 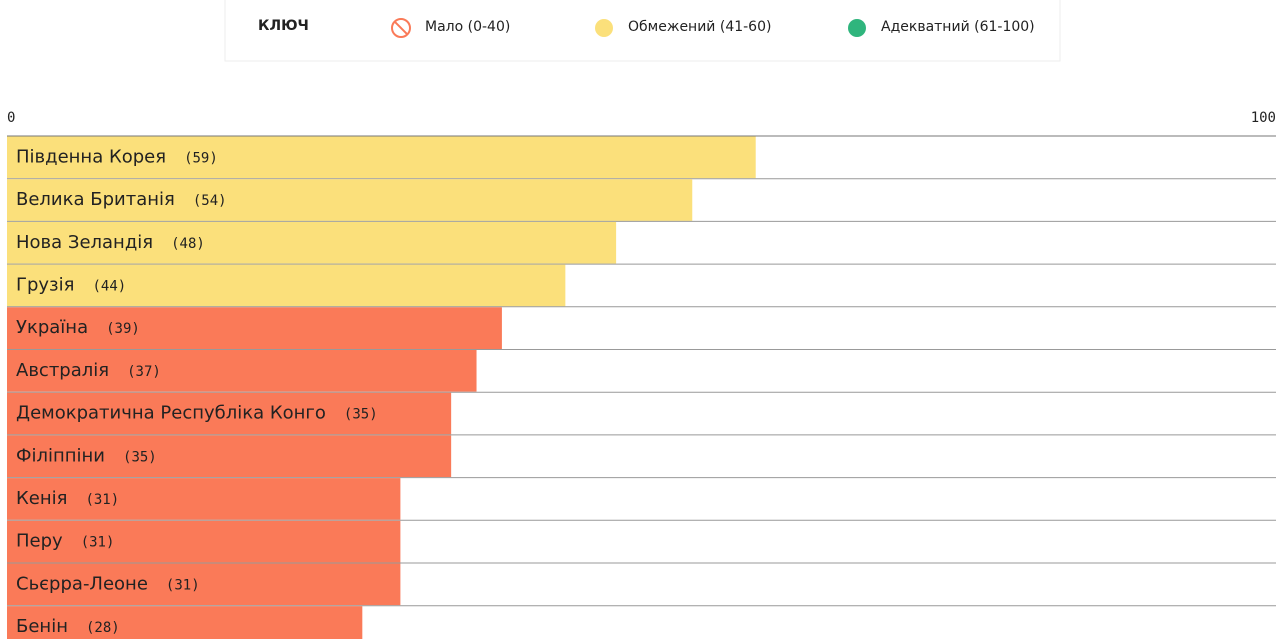 What do you see at coordinates (91, 156) in the screenshot?
I see `category-label: Південна Корея` at bounding box center [91, 156].